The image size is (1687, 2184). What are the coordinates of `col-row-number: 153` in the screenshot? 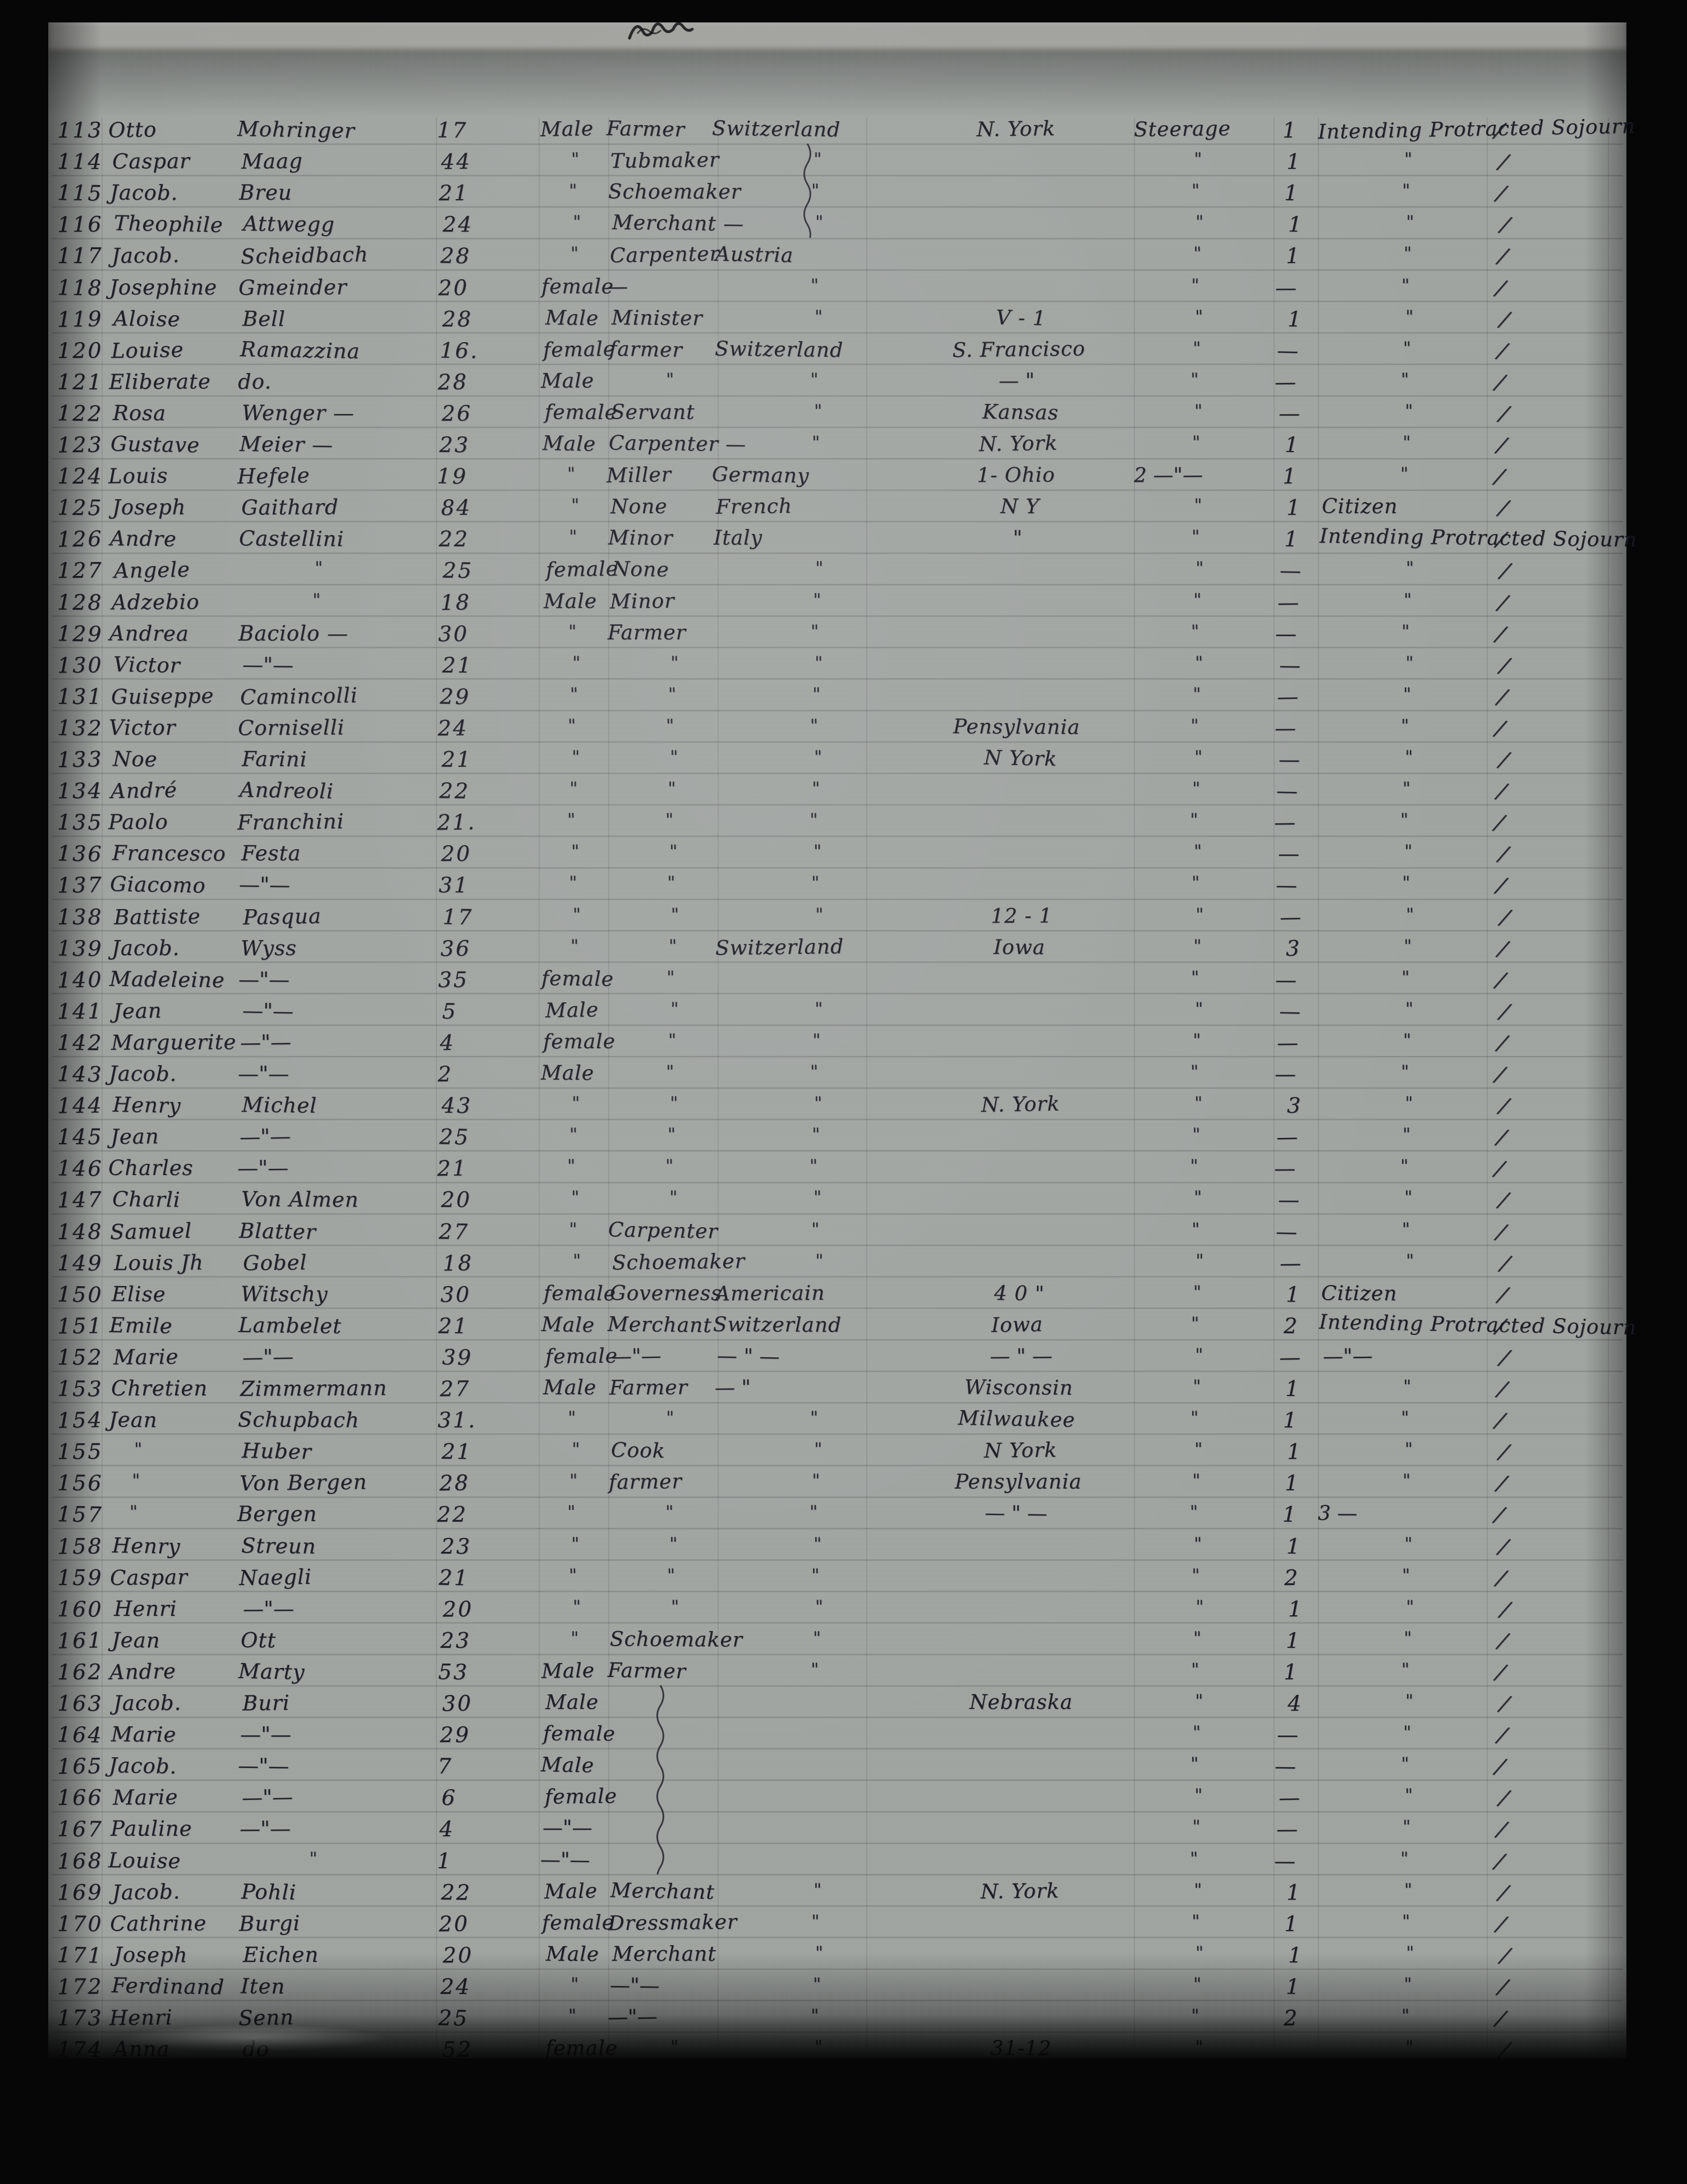 It's located at (80, 1389).